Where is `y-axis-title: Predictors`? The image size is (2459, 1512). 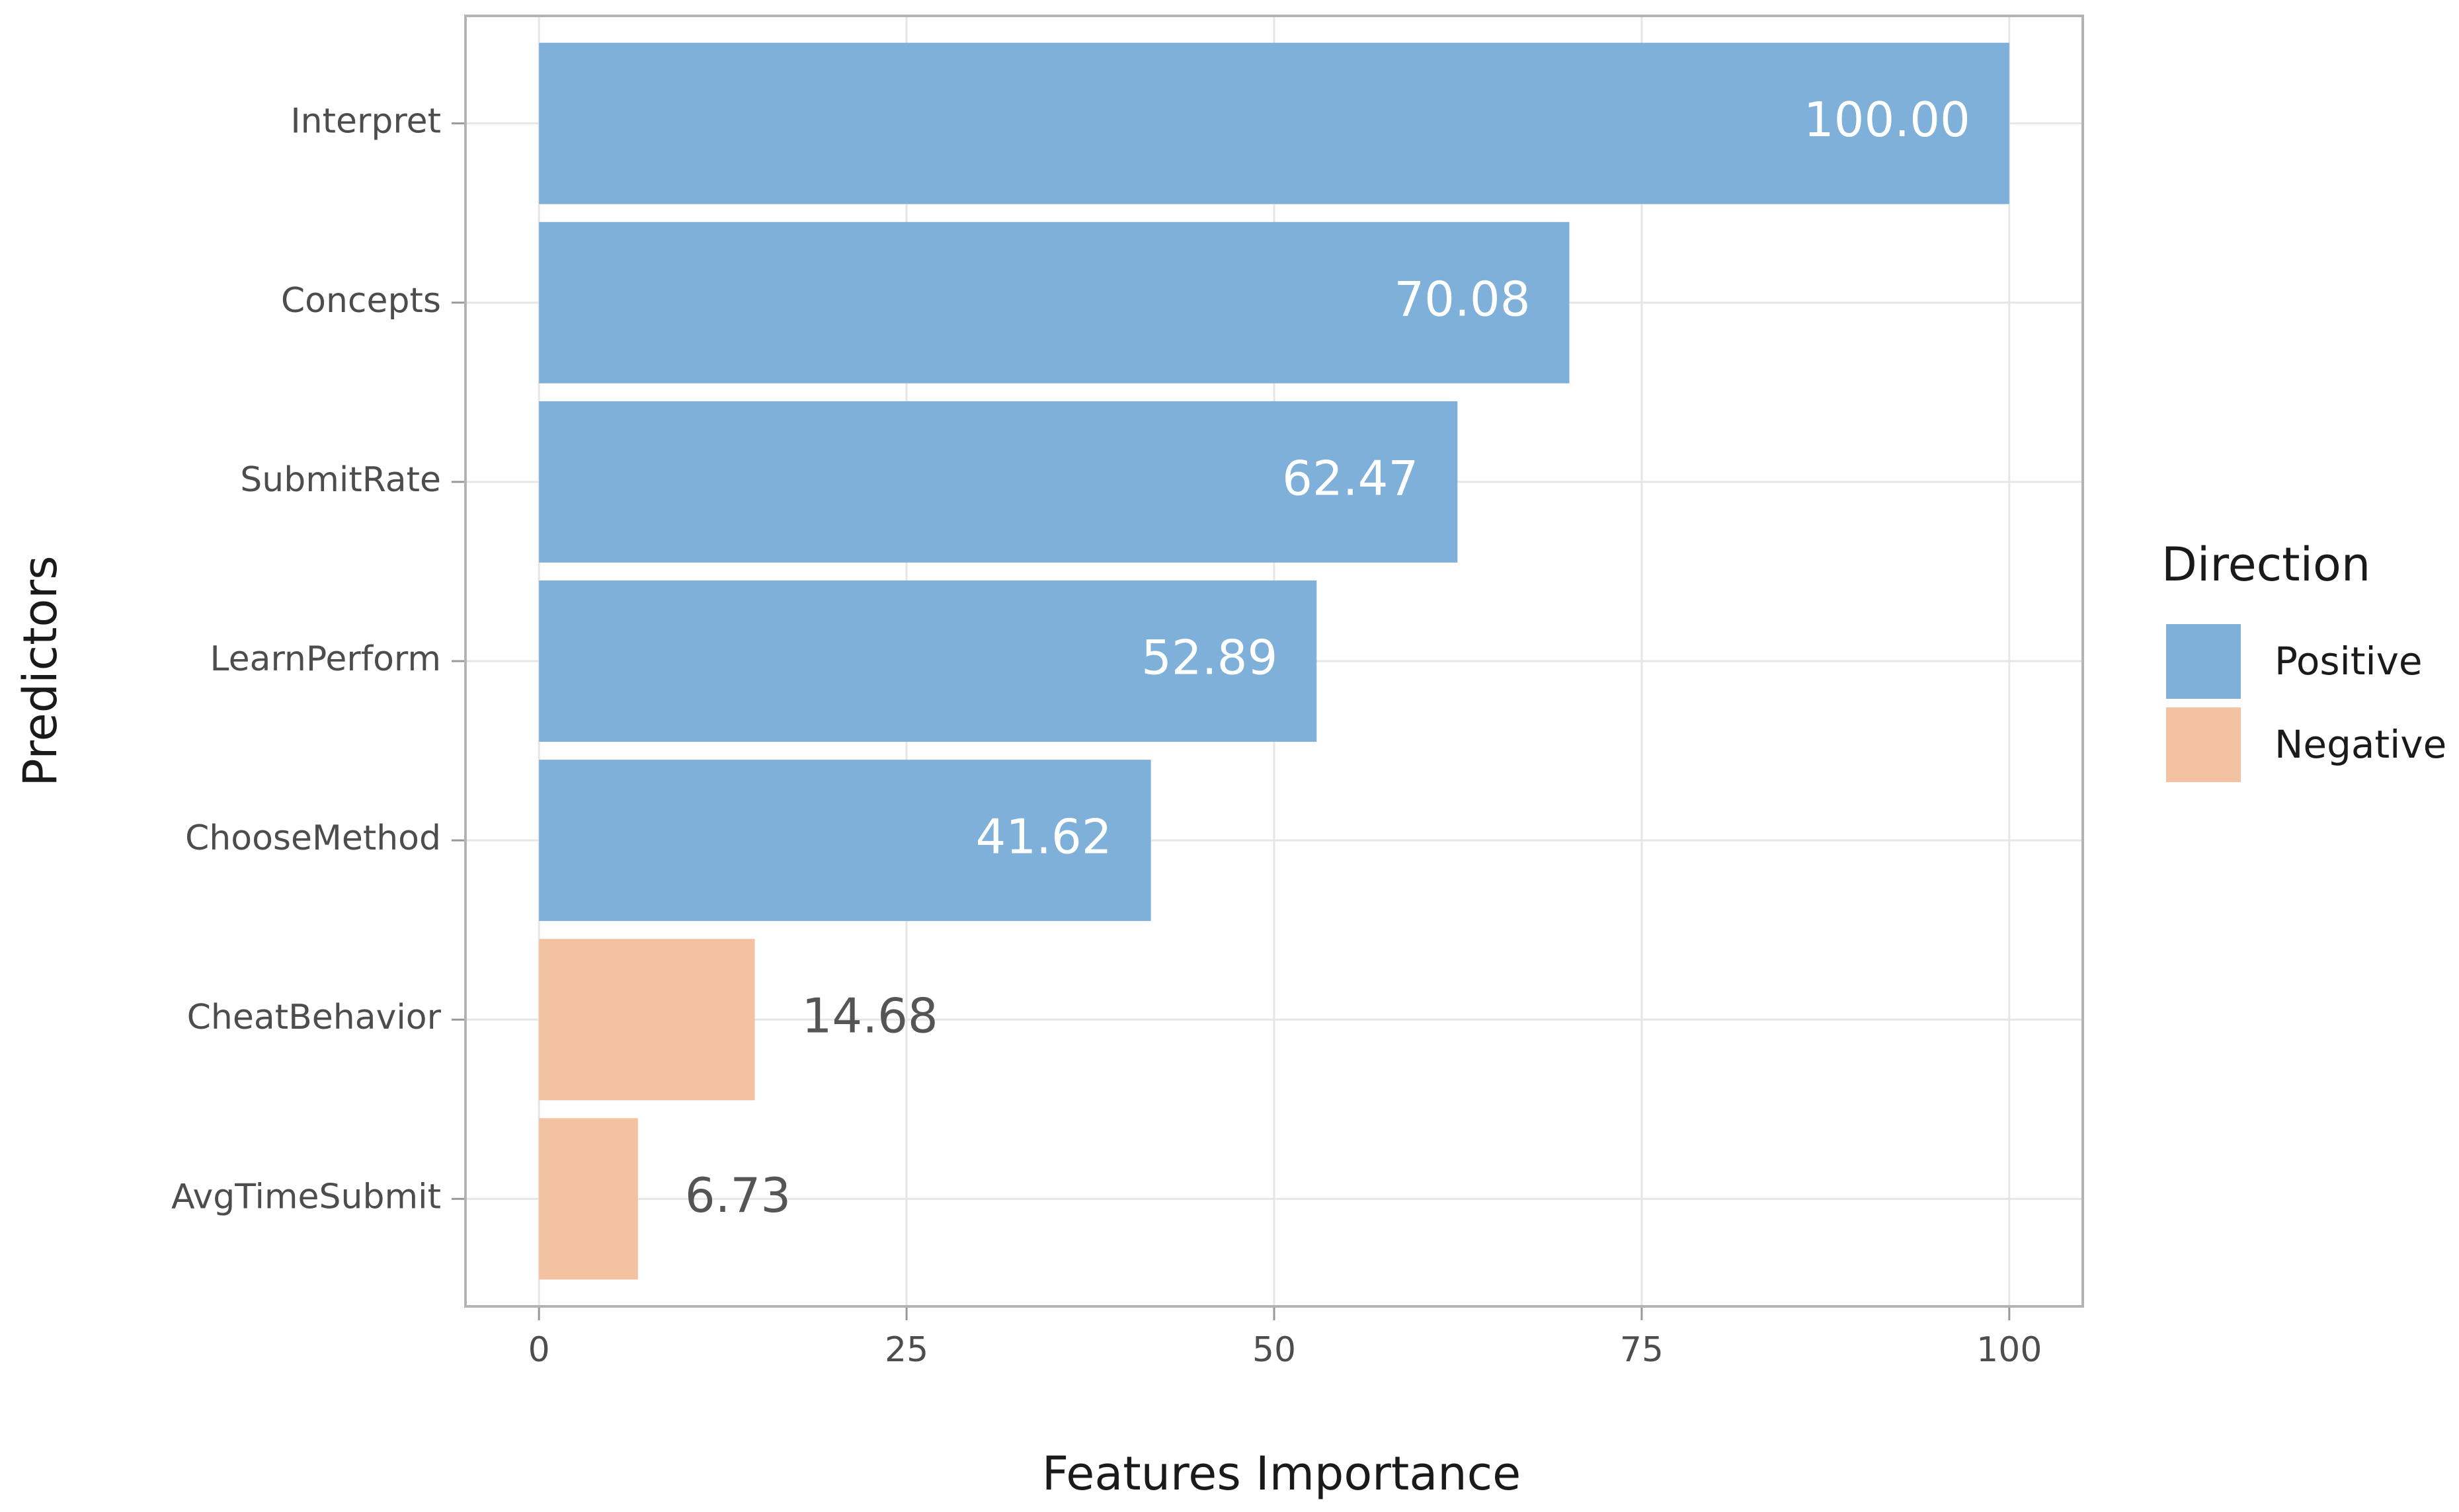 y-axis-title: Predictors is located at coordinates (40, 670).